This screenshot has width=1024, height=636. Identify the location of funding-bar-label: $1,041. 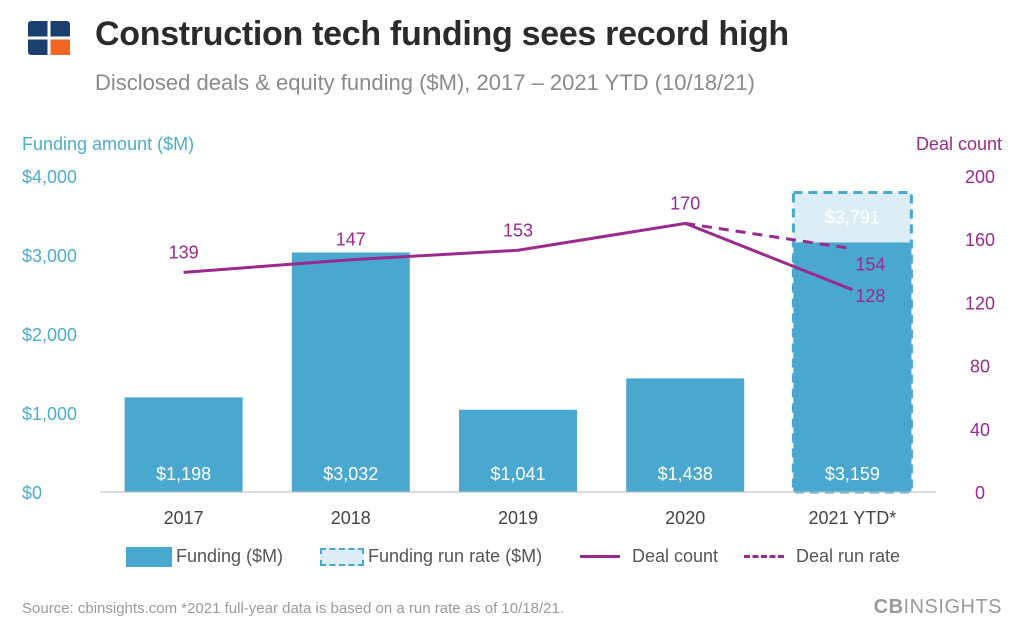
(517, 474).